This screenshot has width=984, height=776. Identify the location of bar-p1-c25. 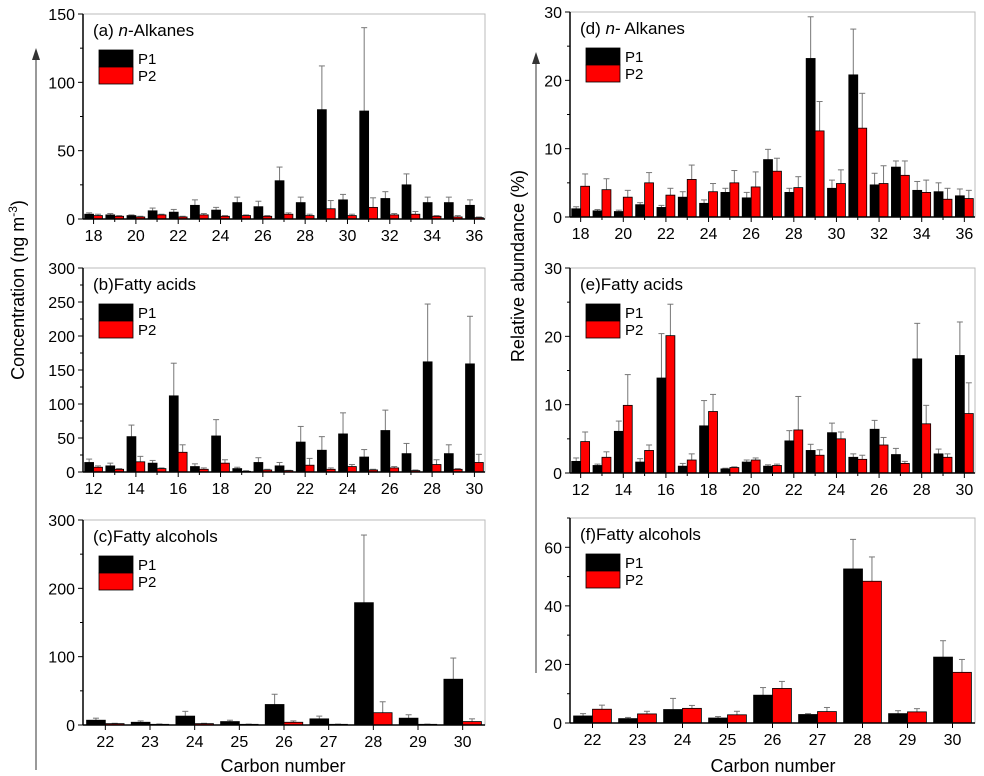
(725, 204).